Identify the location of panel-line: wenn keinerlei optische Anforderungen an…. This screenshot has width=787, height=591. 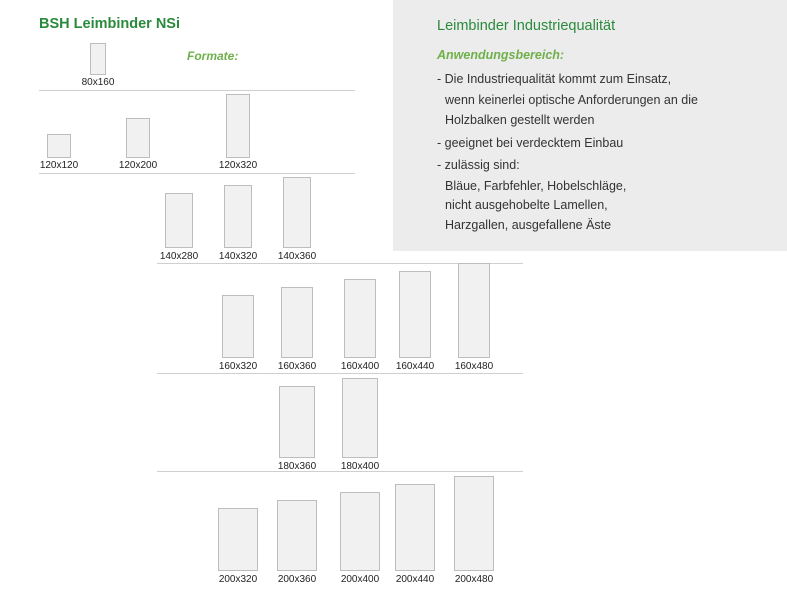
(571, 100).